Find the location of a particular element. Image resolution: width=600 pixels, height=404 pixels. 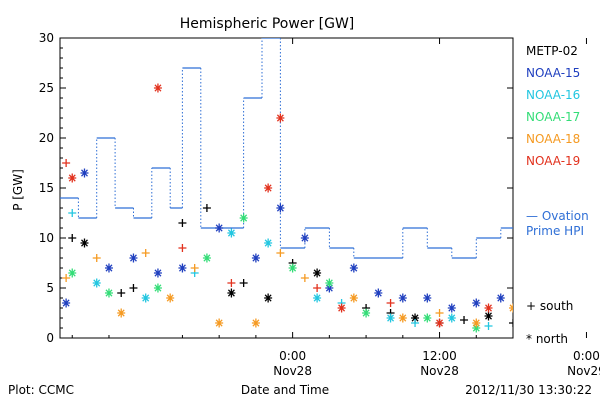

footer-left: Plot: CCMC is located at coordinates (41, 390).